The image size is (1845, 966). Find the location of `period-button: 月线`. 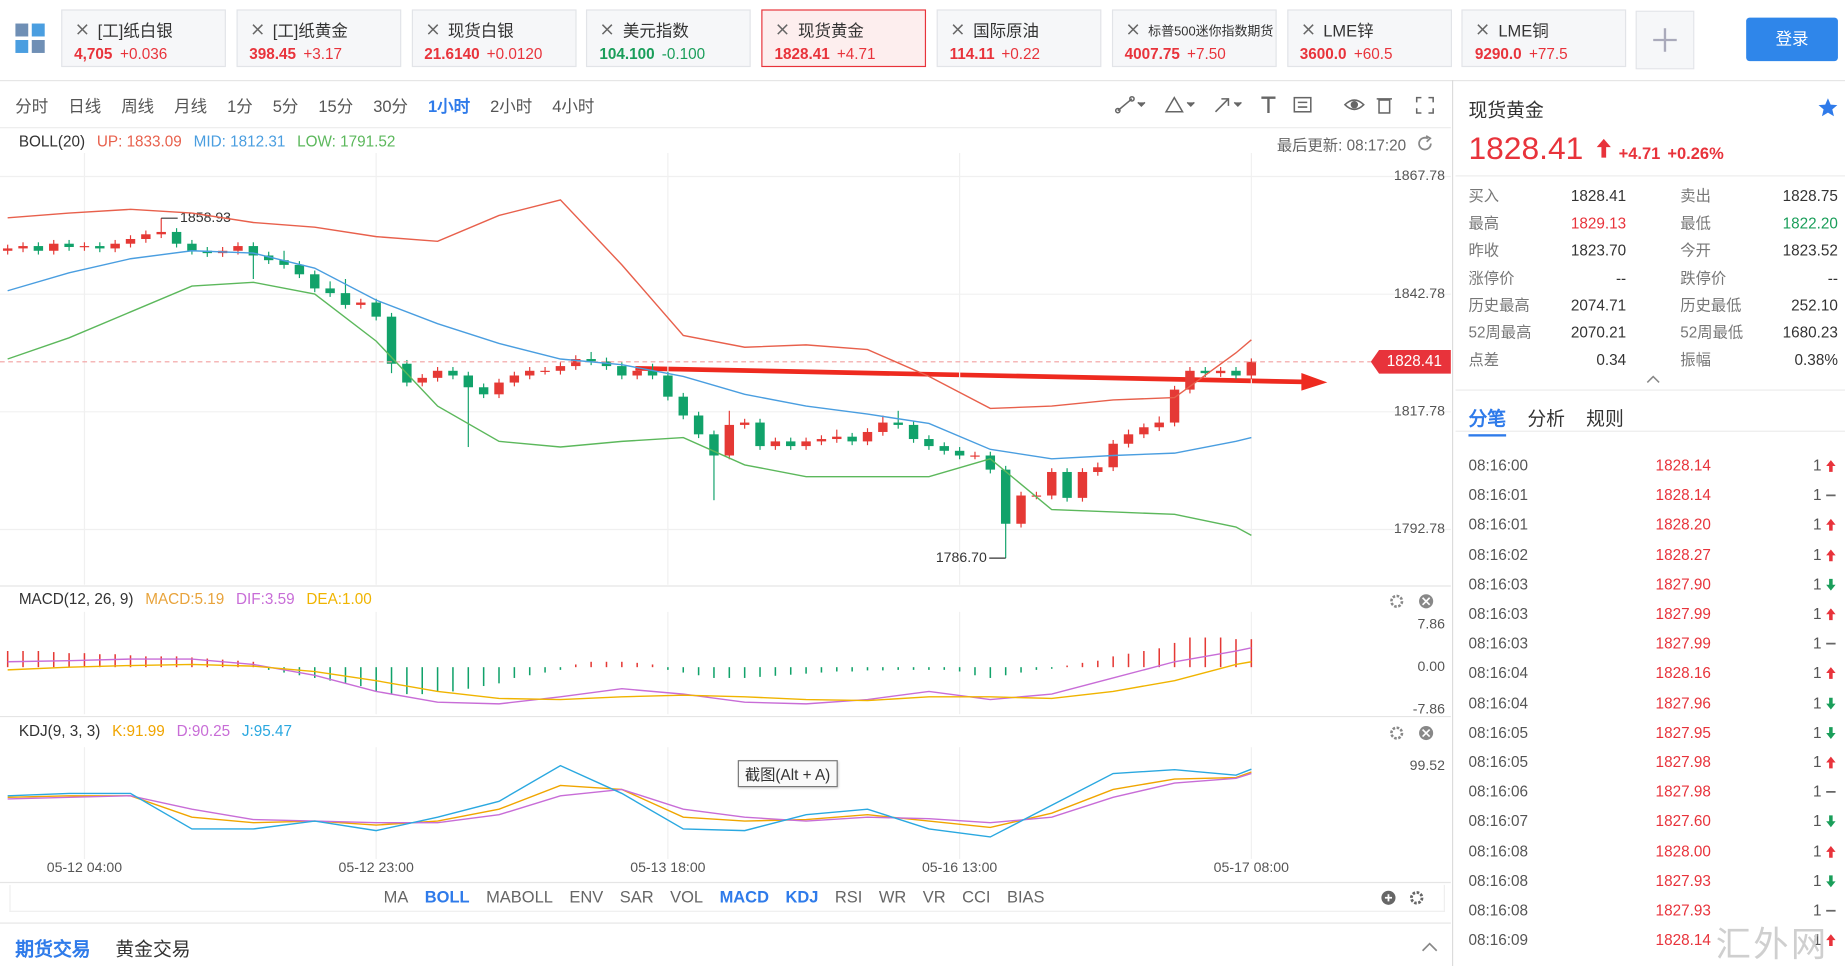

period-button: 月线 is located at coordinates (191, 106).